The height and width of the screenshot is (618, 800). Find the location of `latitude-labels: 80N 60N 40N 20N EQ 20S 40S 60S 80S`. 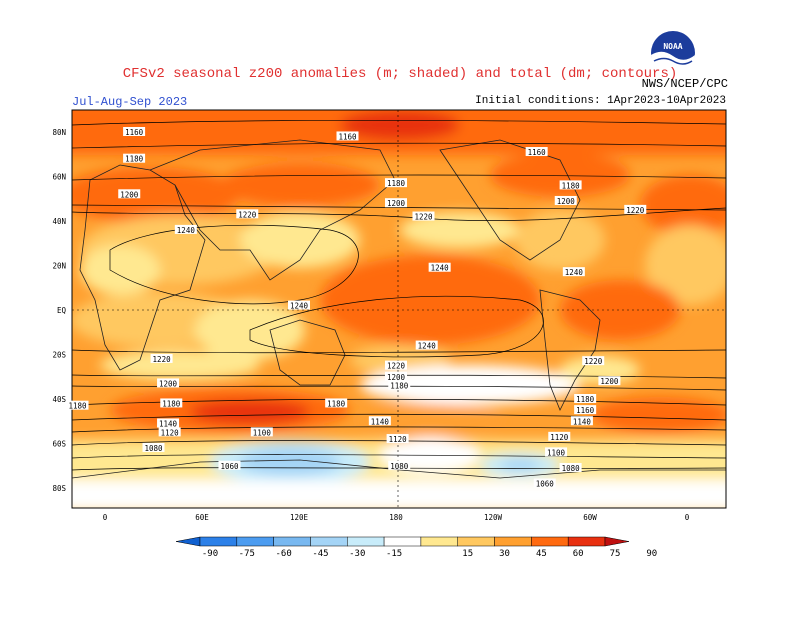

latitude-labels: 80N 60N 40N 20N EQ 20S 40S 60S 80S is located at coordinates (59, 310).